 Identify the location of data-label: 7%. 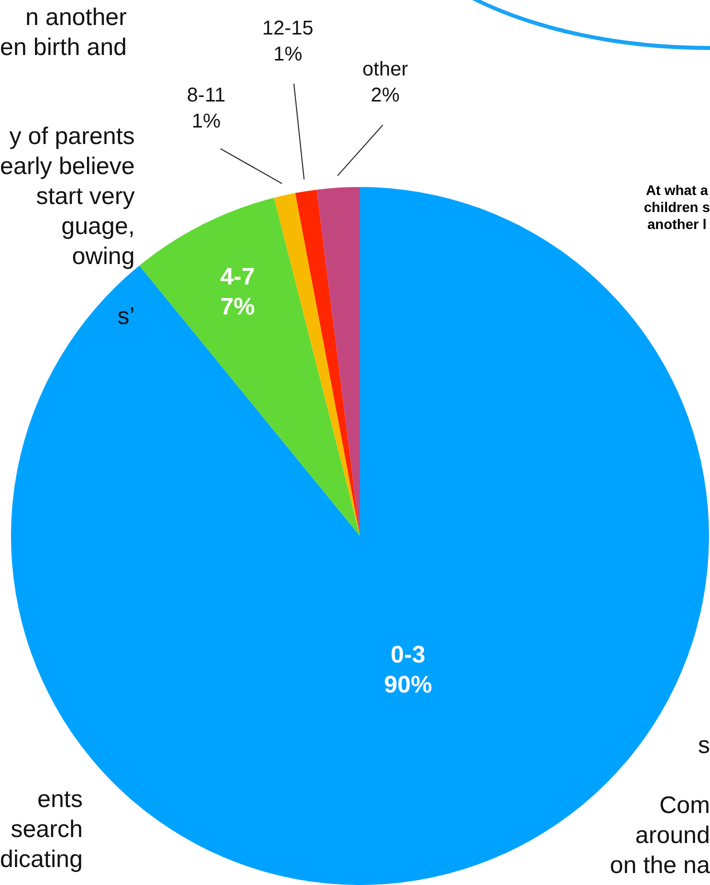
(237, 307).